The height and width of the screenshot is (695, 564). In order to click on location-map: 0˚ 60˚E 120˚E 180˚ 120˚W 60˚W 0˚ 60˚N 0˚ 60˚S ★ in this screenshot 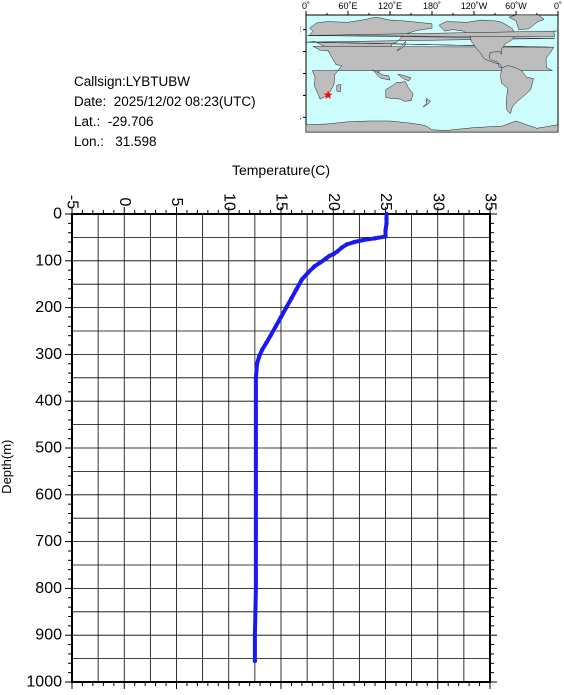, I will do `click(422, 70)`.